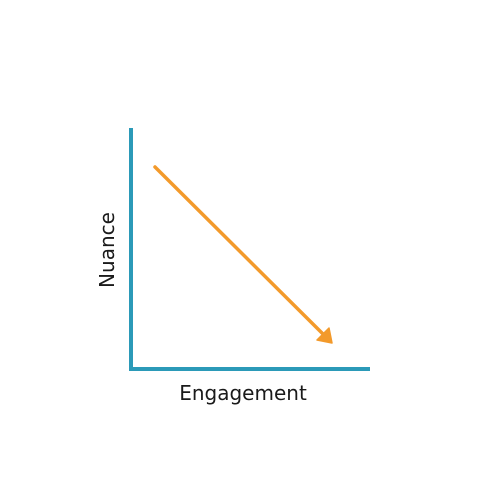 The image size is (500, 500). I want to click on trend-arrow-head-icon, so click(324, 335).